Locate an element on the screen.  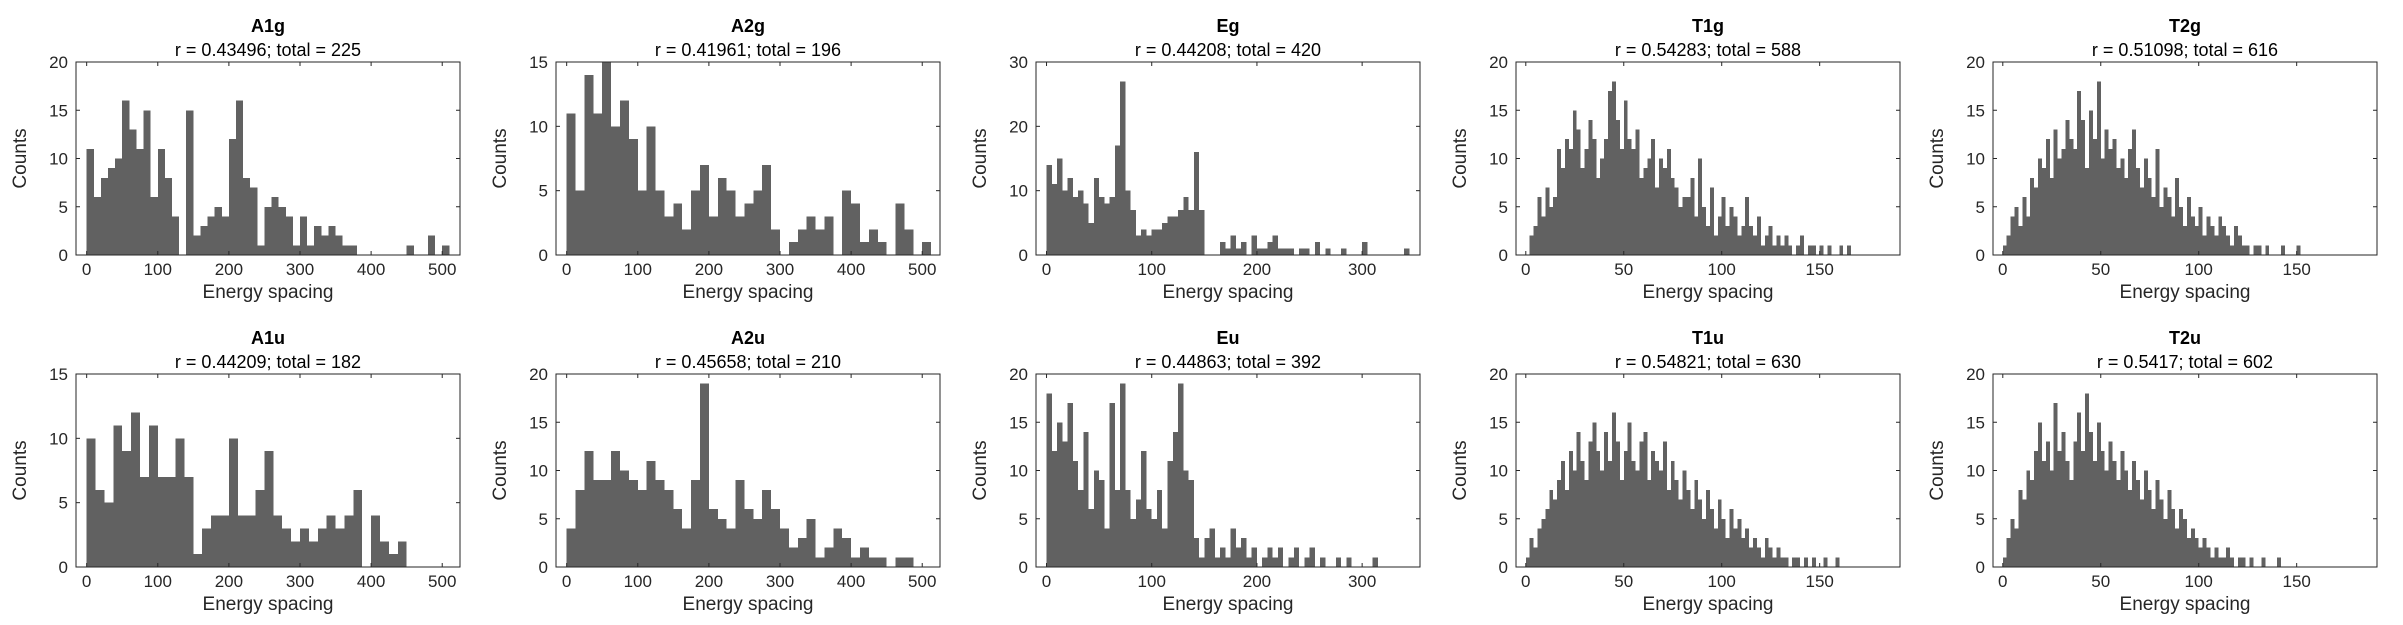
x-axis-label-eu: Energy spacing is located at coordinates (1228, 604).